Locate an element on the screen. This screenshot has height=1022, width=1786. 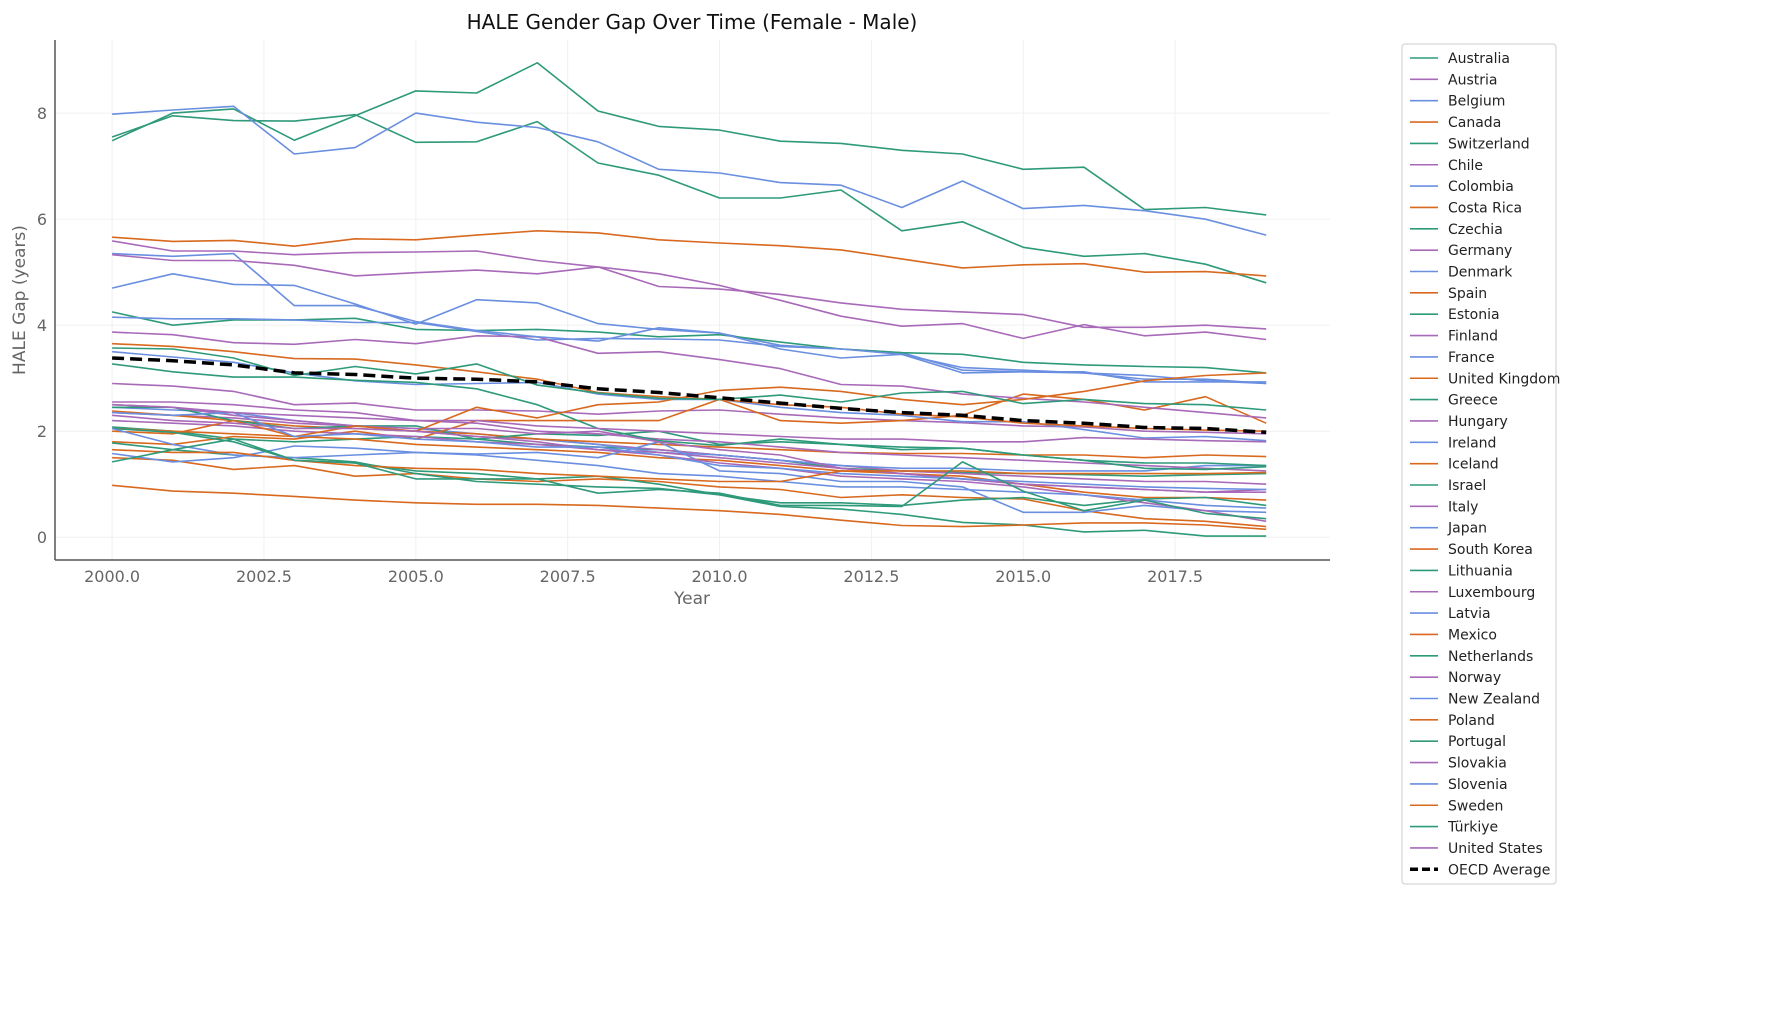
legend-label-hungary: Hungary is located at coordinates (1478, 422).